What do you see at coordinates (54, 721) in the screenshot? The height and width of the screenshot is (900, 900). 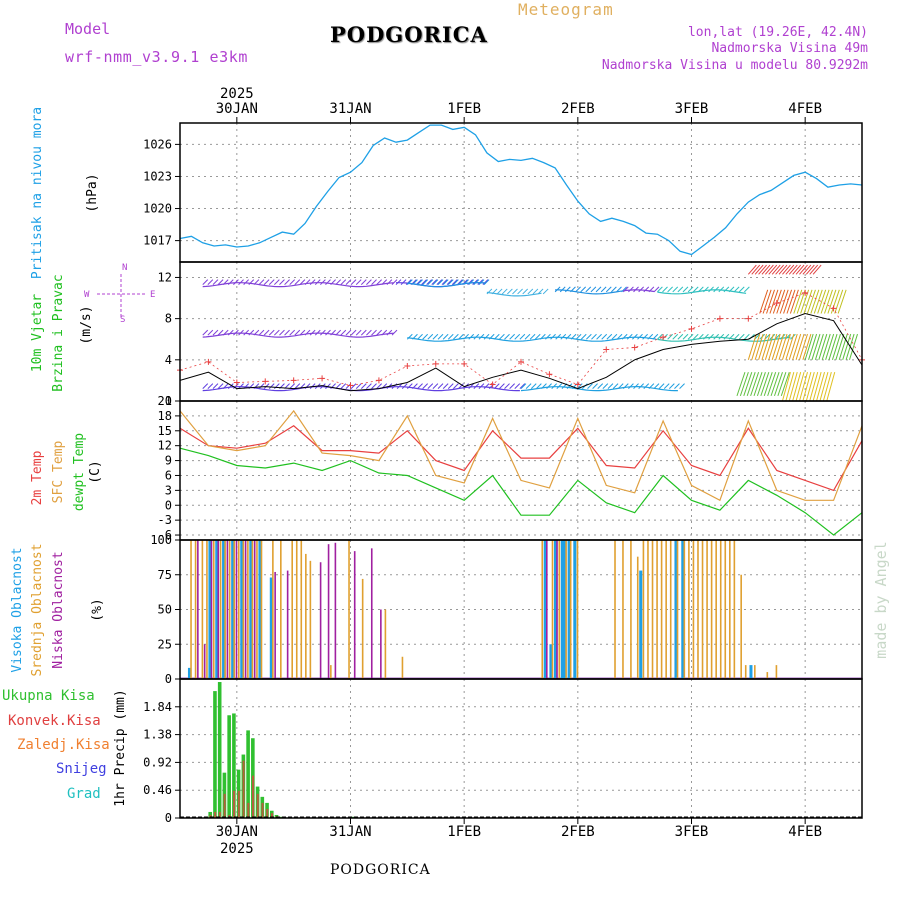 I see `legend-precip-conv: Konvek.Kisa` at bounding box center [54, 721].